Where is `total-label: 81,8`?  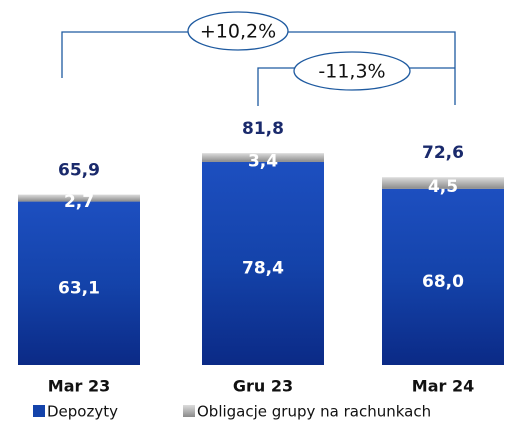
total-label: 81,8 is located at coordinates (263, 129).